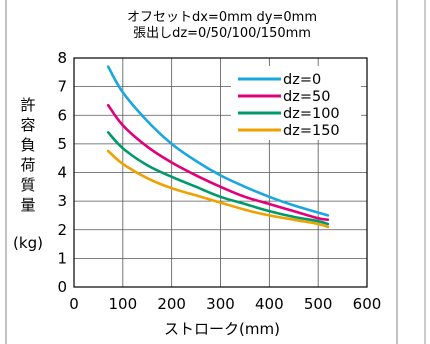  I want to click on x-tick-label: 400, so click(269, 304).